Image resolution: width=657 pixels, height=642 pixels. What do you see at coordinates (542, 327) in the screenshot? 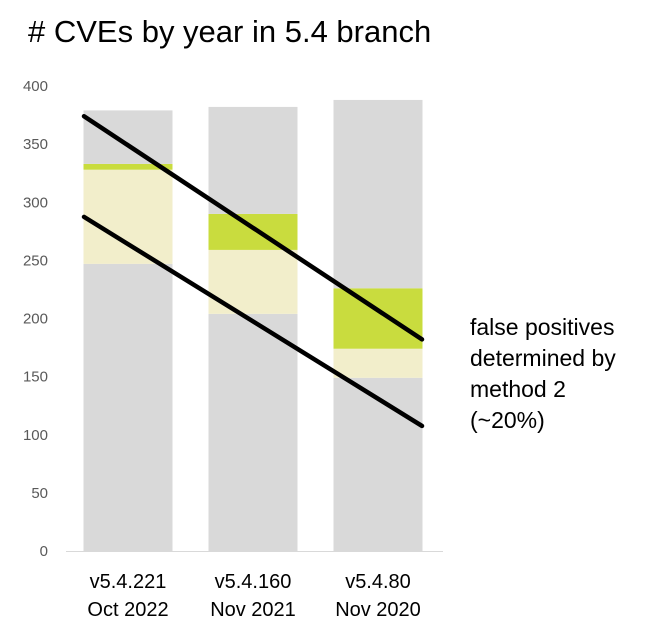
I see `annotation-line: false positives` at bounding box center [542, 327].